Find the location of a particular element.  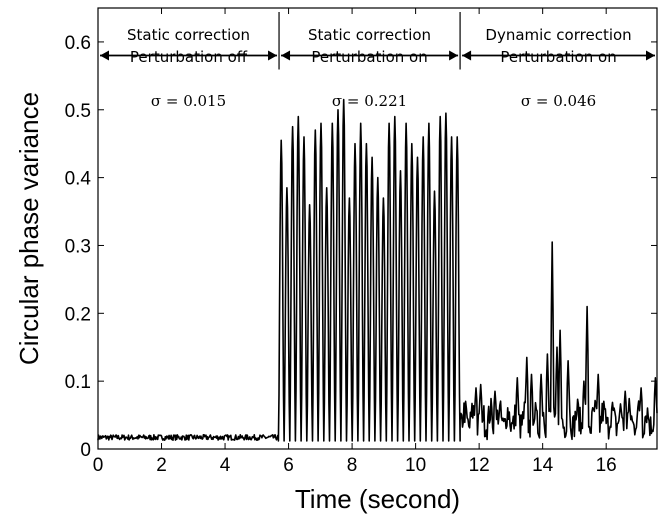

y-tick-label: 0.2 is located at coordinates (78, 314).